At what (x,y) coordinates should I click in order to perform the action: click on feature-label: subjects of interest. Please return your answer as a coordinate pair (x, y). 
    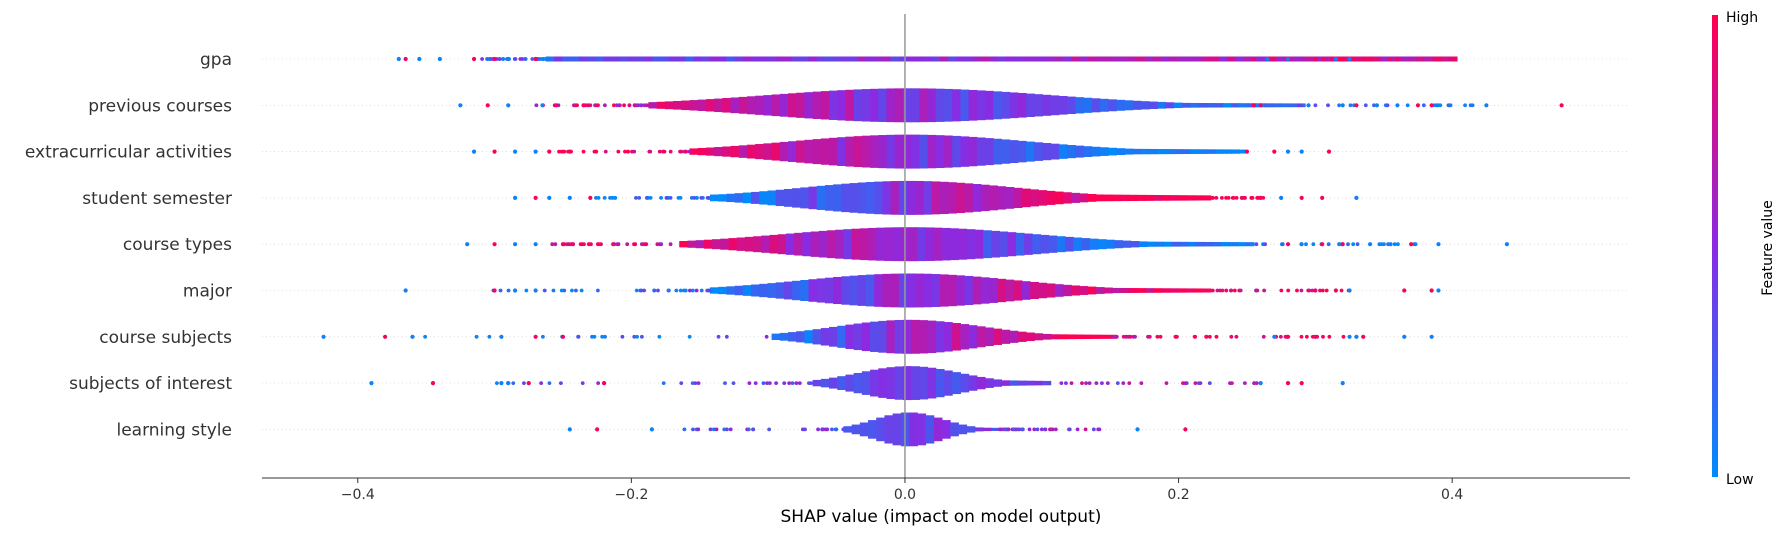
    Looking at the image, I should click on (150, 384).